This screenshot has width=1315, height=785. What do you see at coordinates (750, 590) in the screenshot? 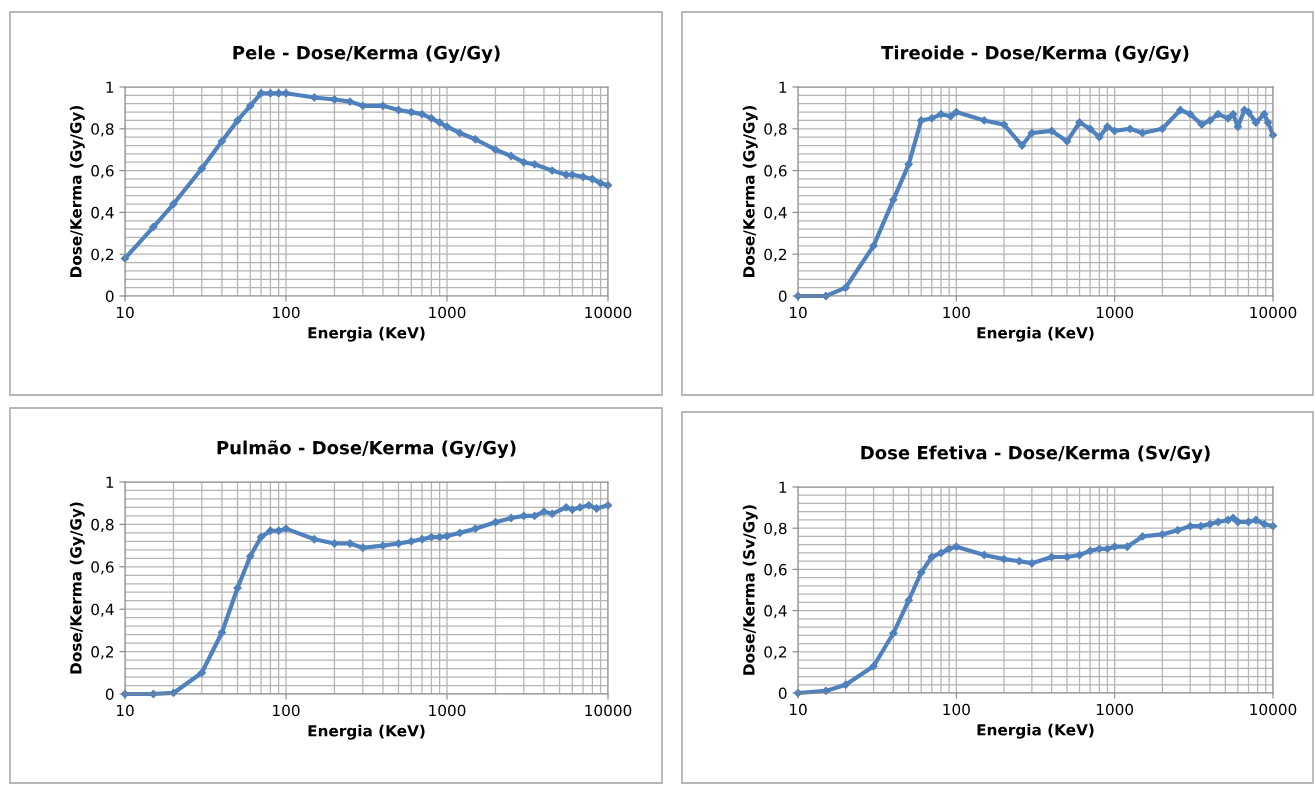
I see `y-axis-title: Dose/Kerma (Sv/Gy)` at bounding box center [750, 590].